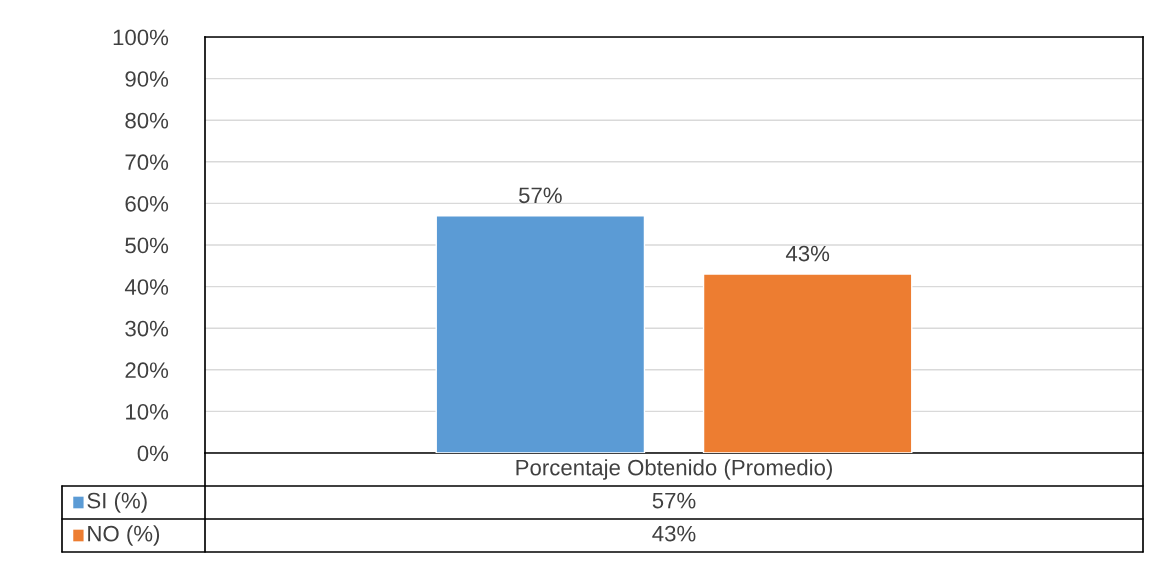 The width and height of the screenshot is (1167, 563). Describe the element at coordinates (147, 162) in the screenshot. I see `y-tick-label: 70%` at that location.